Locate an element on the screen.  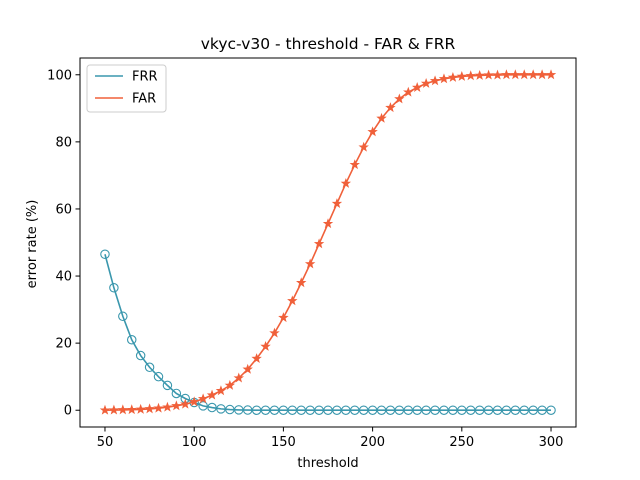
x-axis-label: threshold is located at coordinates (327, 463).